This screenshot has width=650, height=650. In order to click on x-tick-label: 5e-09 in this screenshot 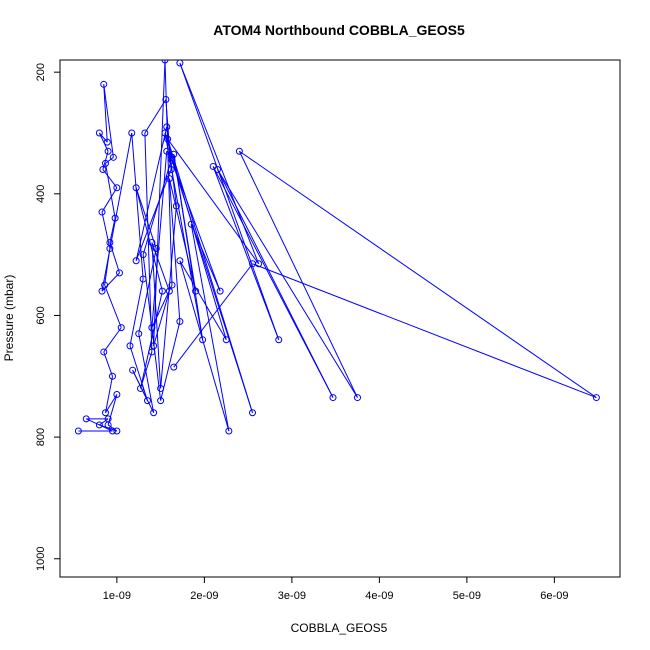, I will do `click(467, 596)`.